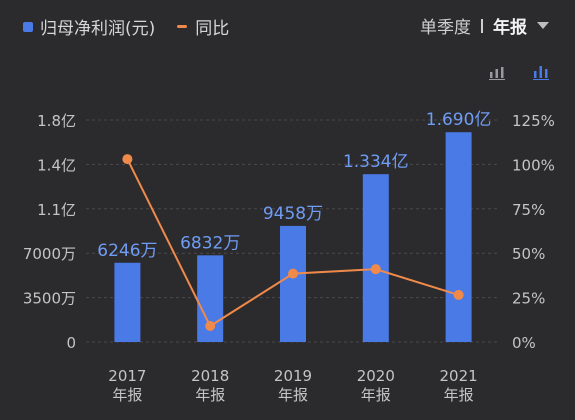 The height and width of the screenshot is (420, 575). What do you see at coordinates (49, 299) in the screenshot?
I see `left-tick-label: 3500万` at bounding box center [49, 299].